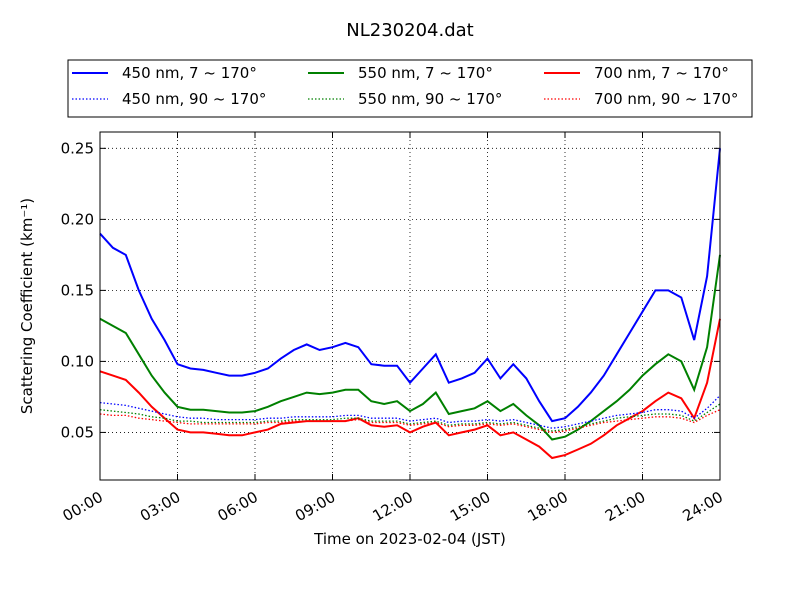 This screenshot has height=600, width=800. What do you see at coordinates (77, 290) in the screenshot?
I see `y-tick-label: 0.15` at bounding box center [77, 290].